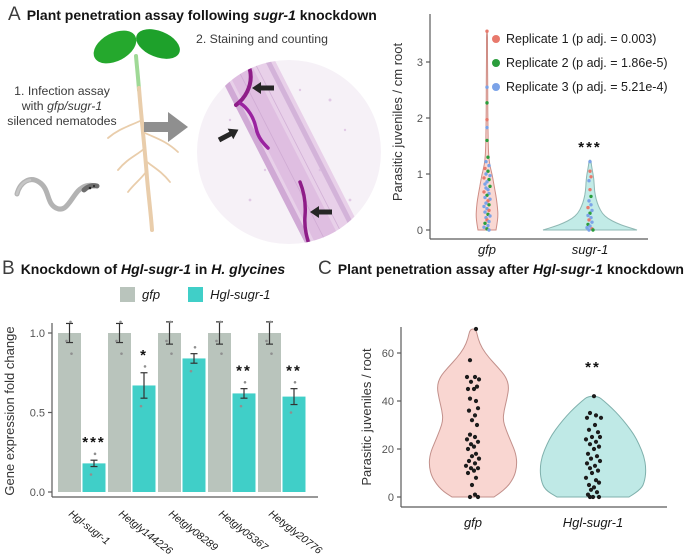 The height and width of the screenshot is (555, 700). Describe the element at coordinates (590, 249) in the screenshot. I see `x-category-label: sugr-1` at that location.